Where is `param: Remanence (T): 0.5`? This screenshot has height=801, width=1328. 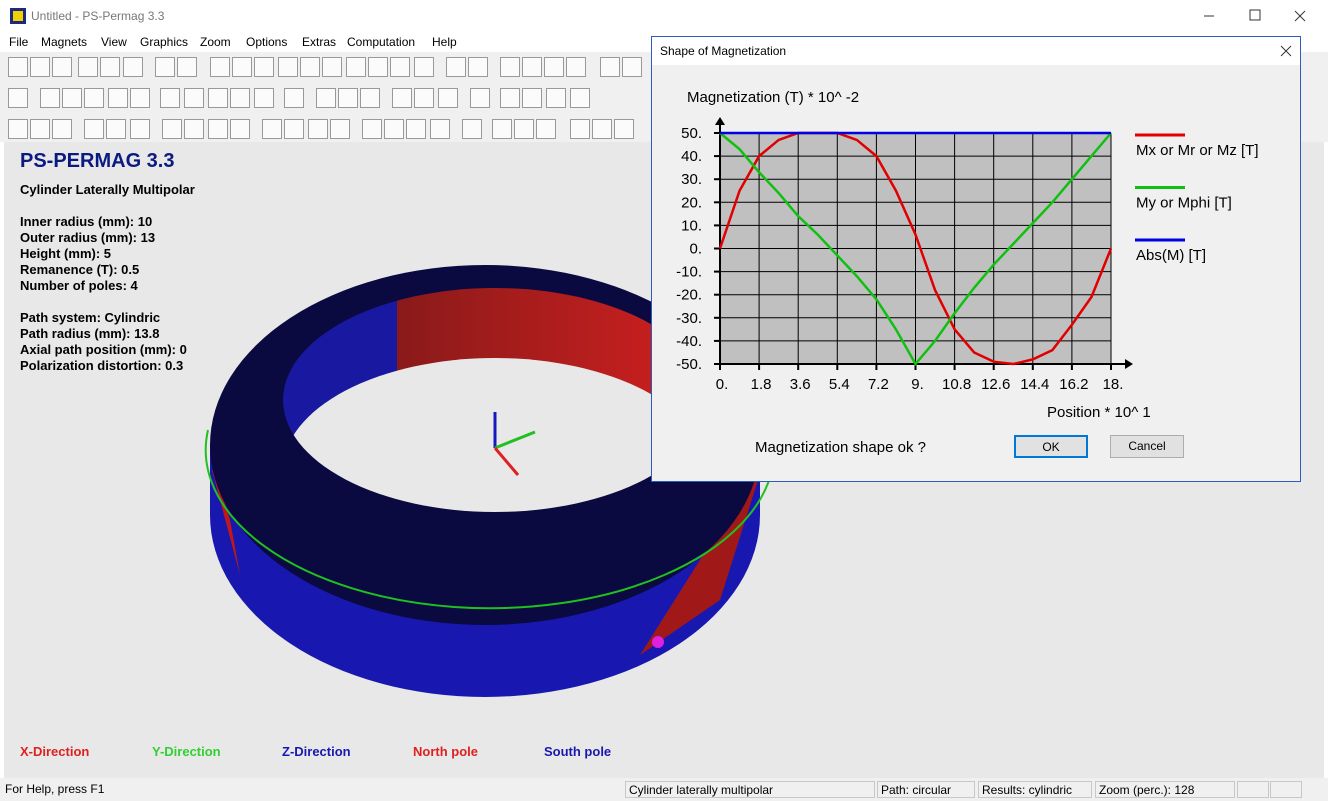
param: Remanence (T): 0.5 is located at coordinates (80, 269).